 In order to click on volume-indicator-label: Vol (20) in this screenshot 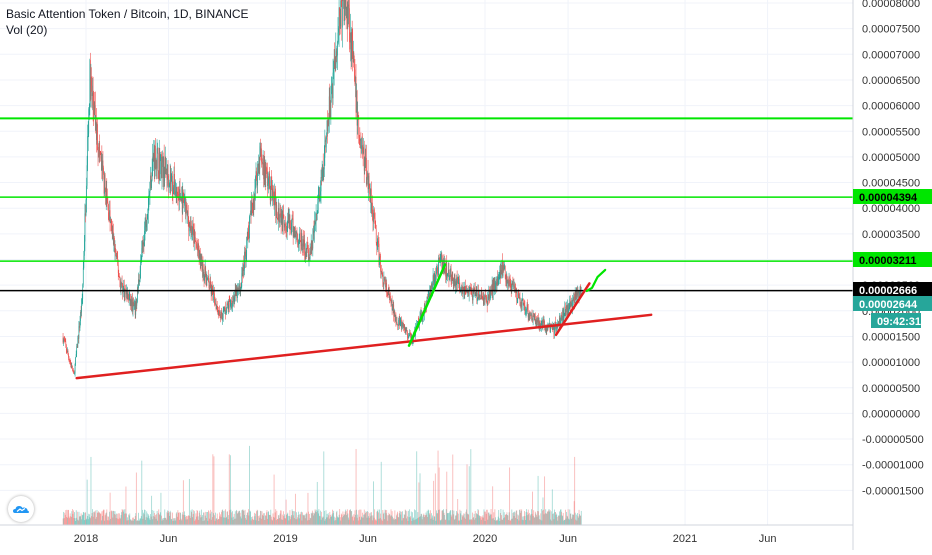, I will do `click(27, 30)`.